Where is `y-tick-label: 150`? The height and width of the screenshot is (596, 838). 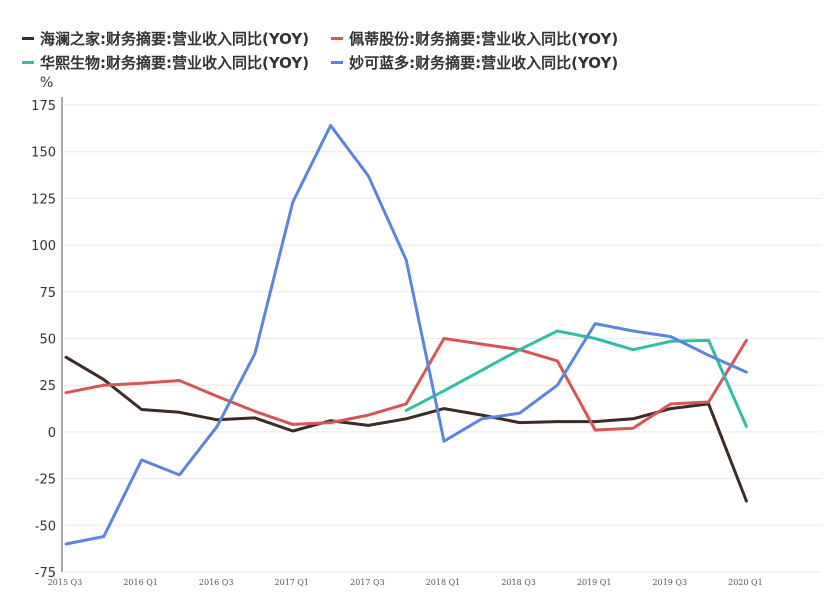
y-tick-label: 150 is located at coordinates (43, 153).